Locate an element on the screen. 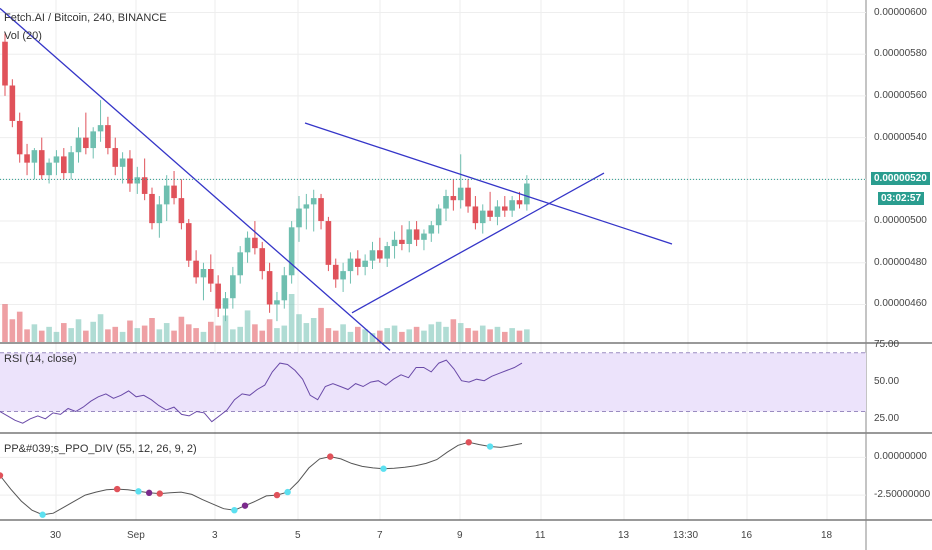 This screenshot has height=550, width=932. time-tick-label: 3 is located at coordinates (215, 535).